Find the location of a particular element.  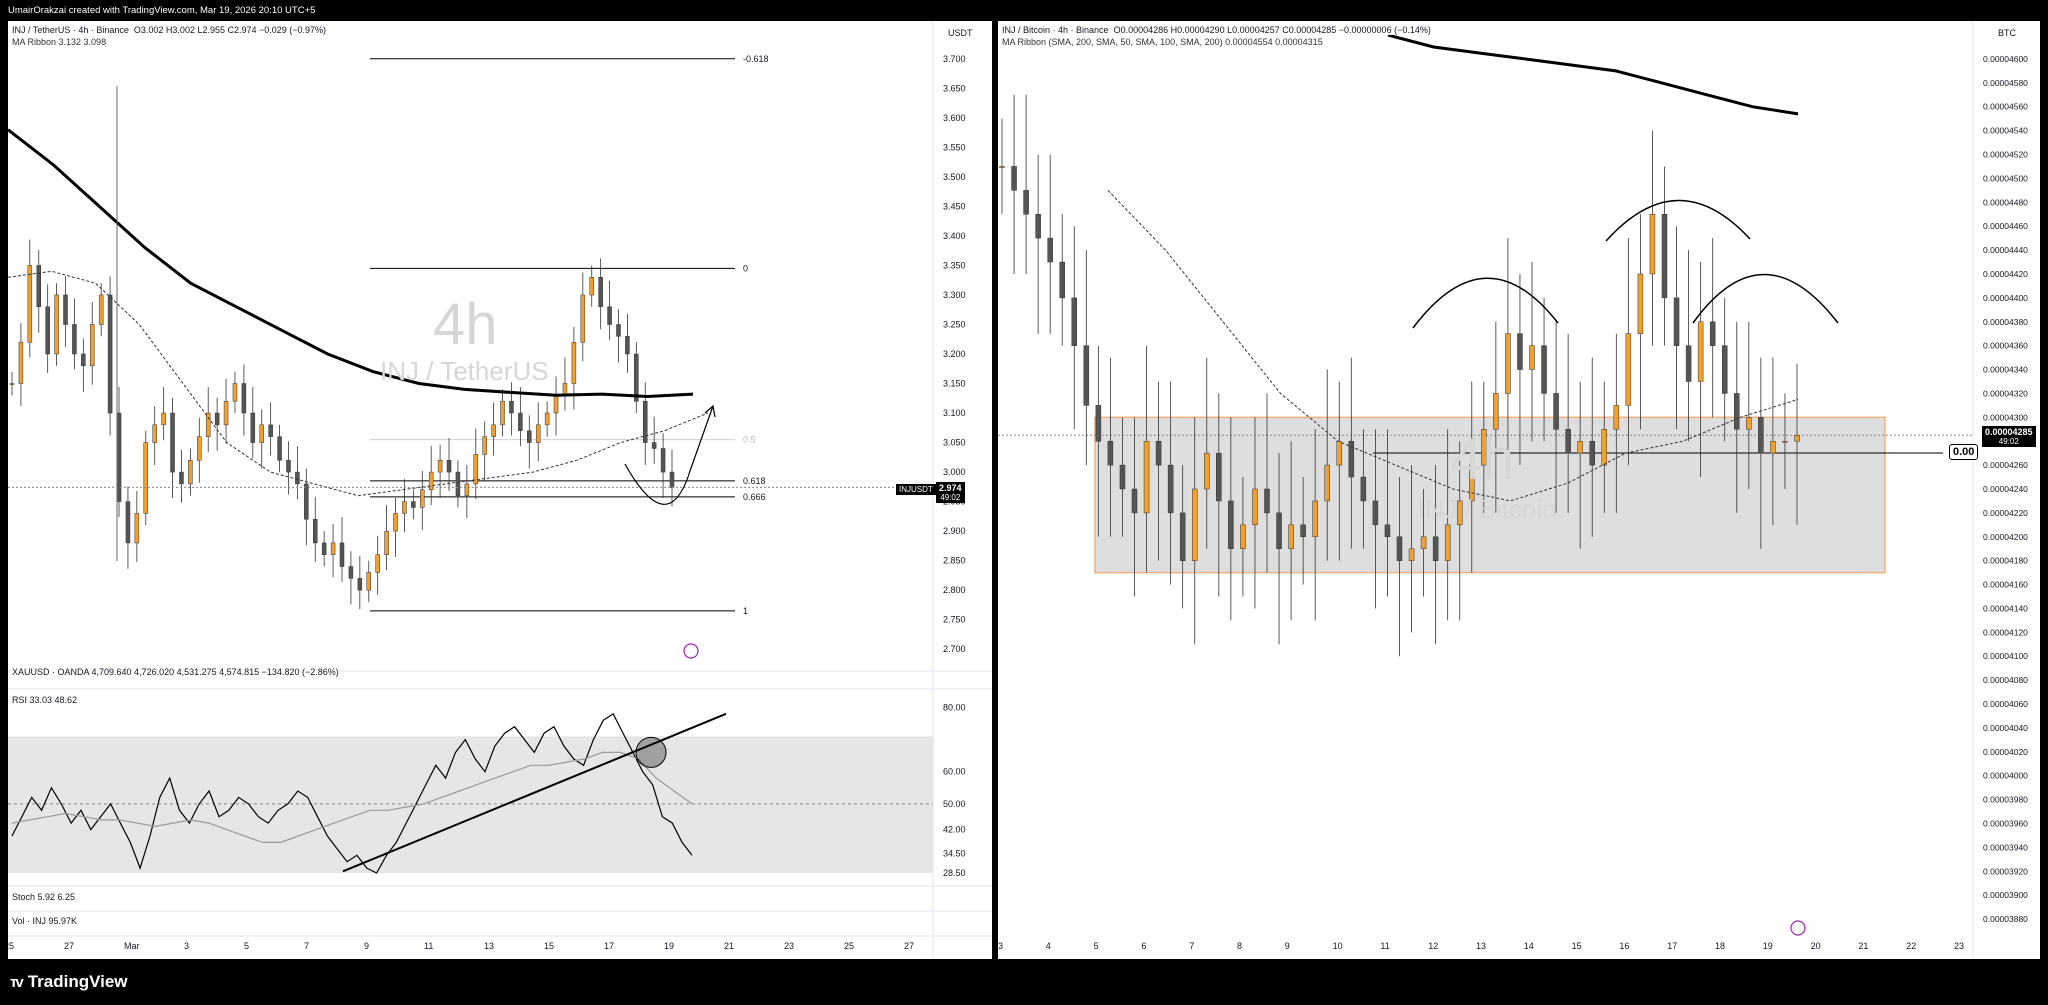

left-price-tick: 3.250 is located at coordinates (954, 324).